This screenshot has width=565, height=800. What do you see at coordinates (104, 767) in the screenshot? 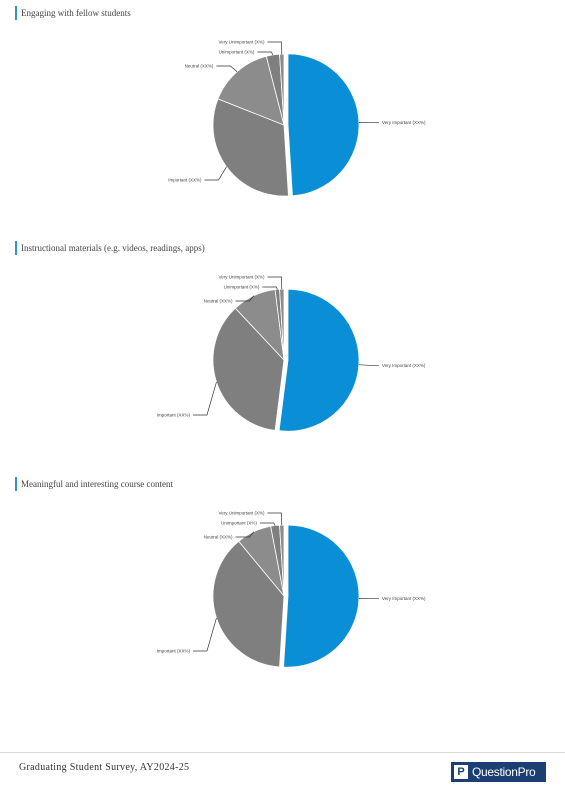
I see `footer-survey-title: Graduating Student Survey, AY2024-25` at bounding box center [104, 767].